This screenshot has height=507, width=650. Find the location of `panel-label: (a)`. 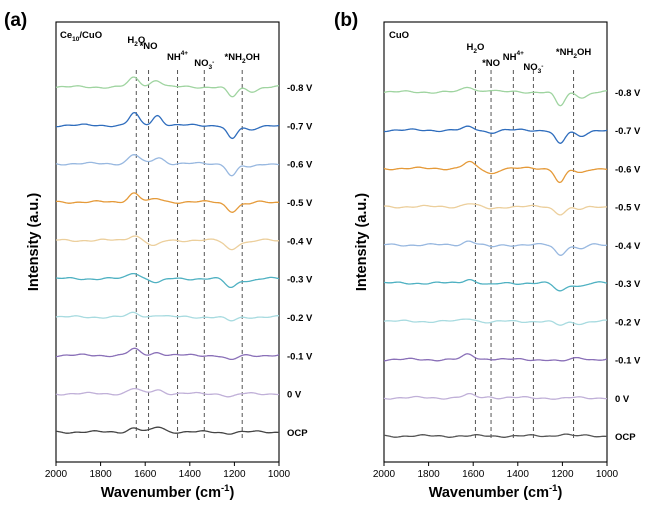

panel-label: (a) is located at coordinates (15, 20).